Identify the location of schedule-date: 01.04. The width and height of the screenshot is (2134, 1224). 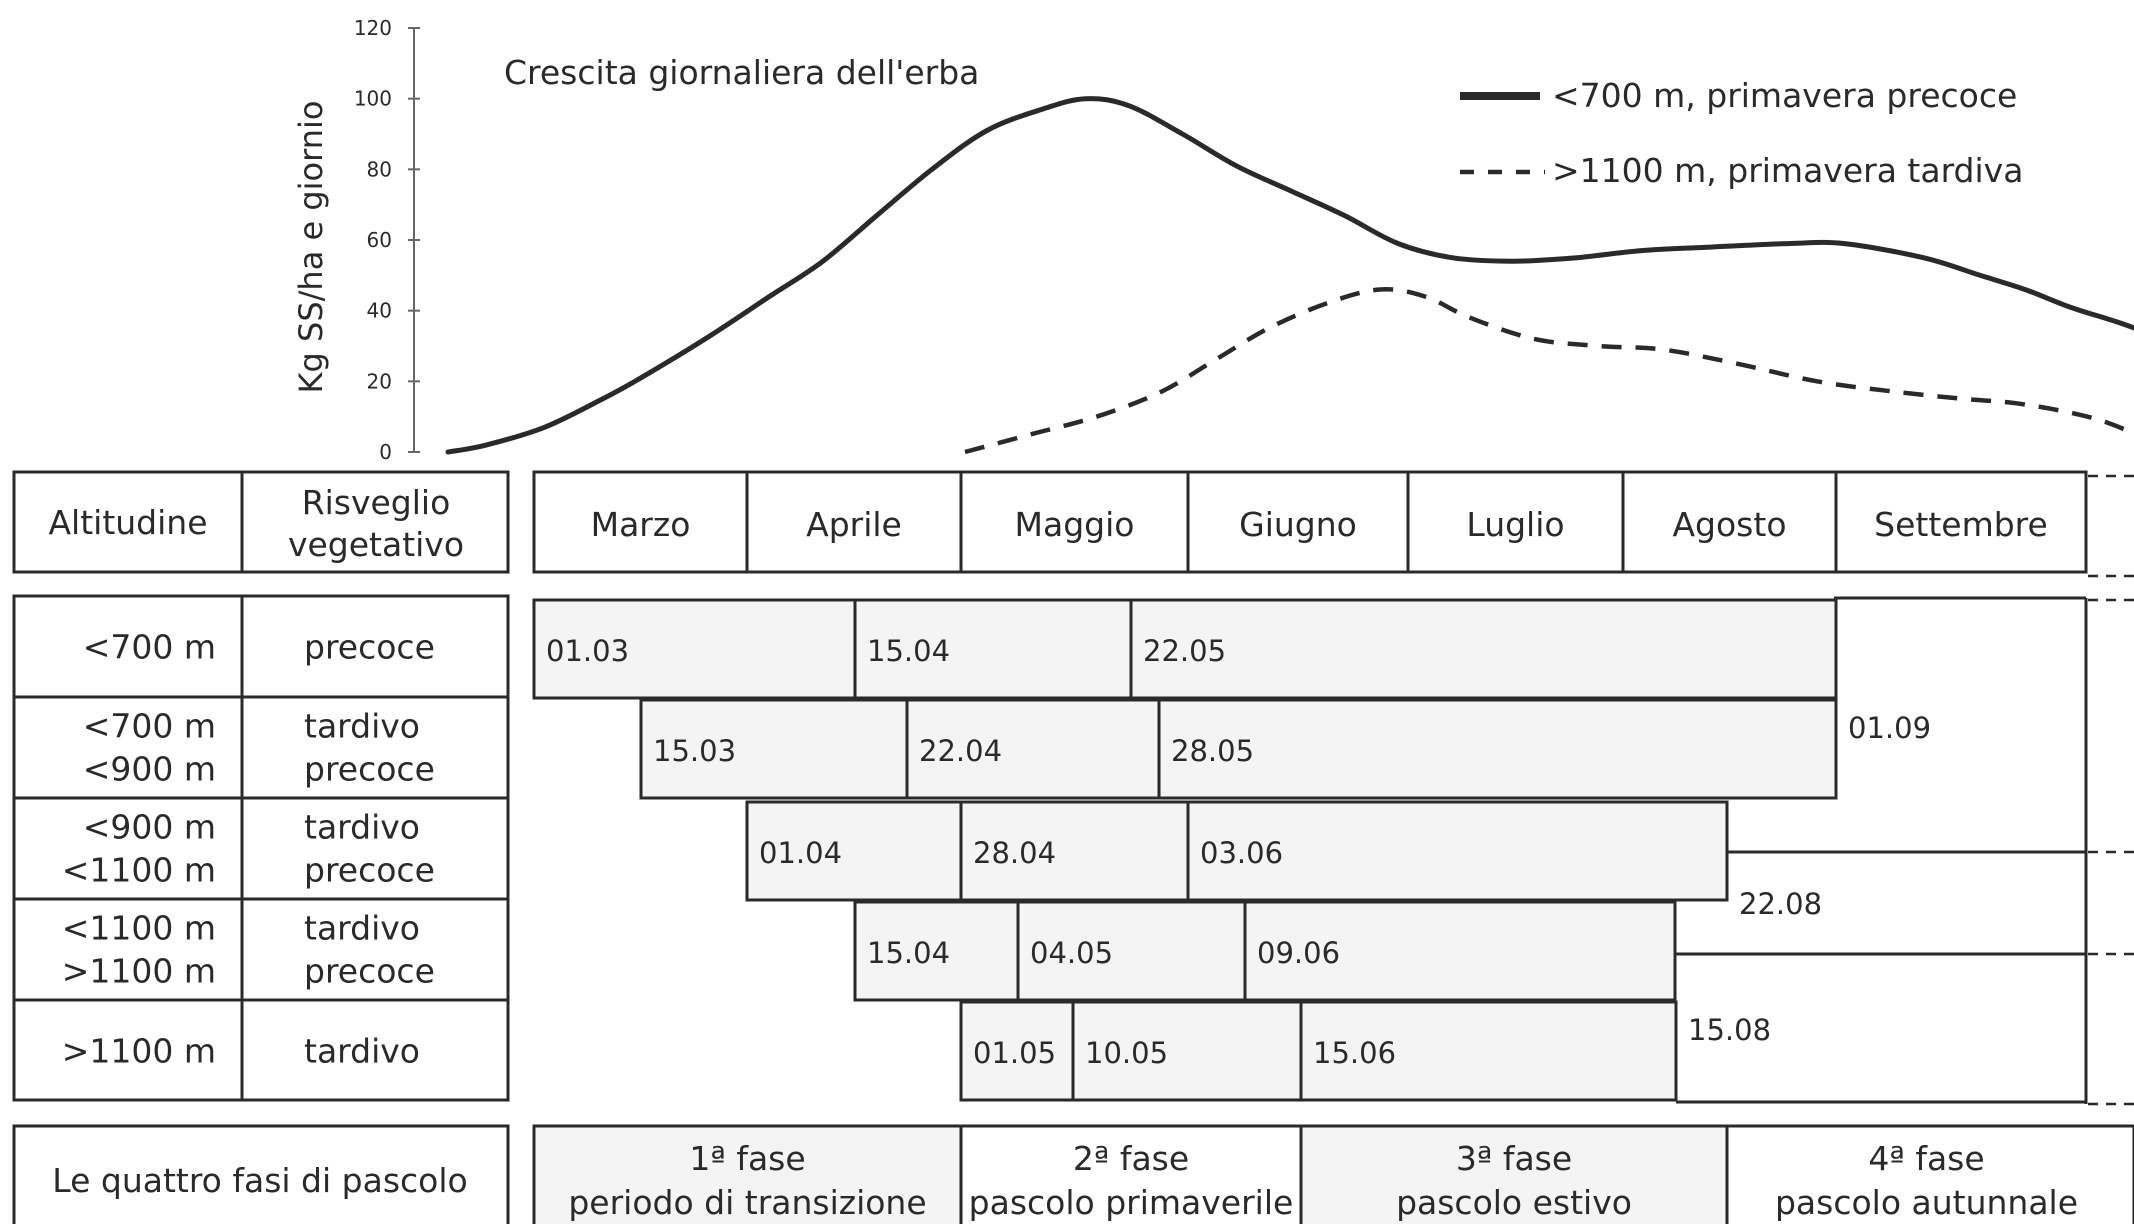
(800, 853).